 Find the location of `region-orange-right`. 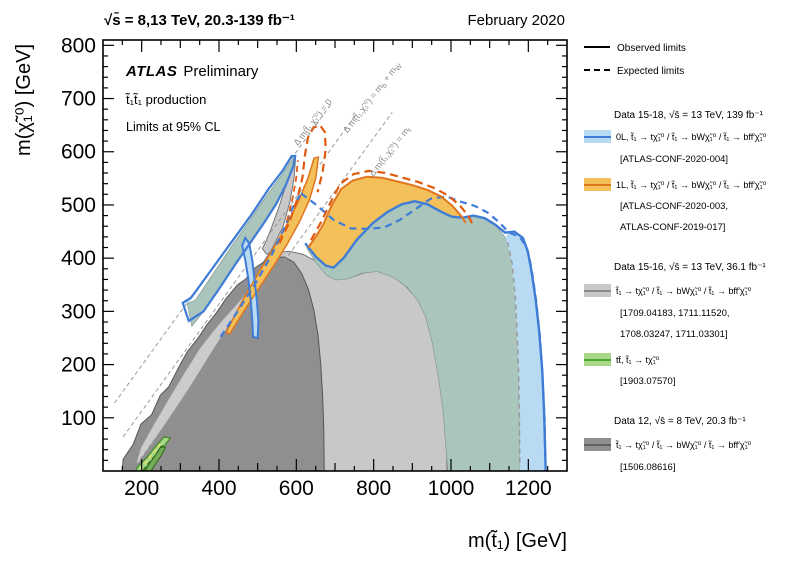

region-orange-right is located at coordinates (386, 222).